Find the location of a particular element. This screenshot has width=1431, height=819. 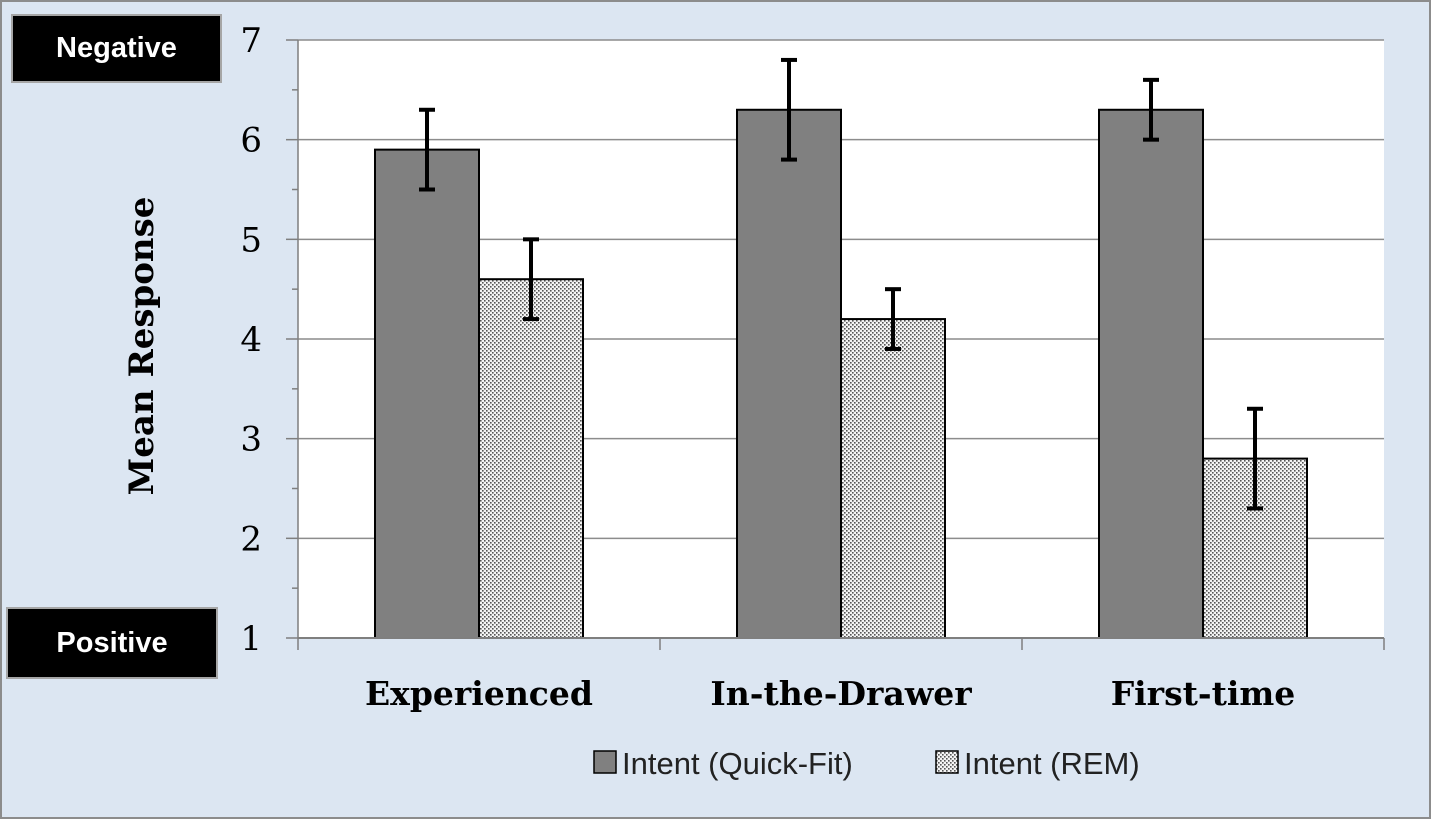

y-tick-label: 1 is located at coordinates (251, 639).